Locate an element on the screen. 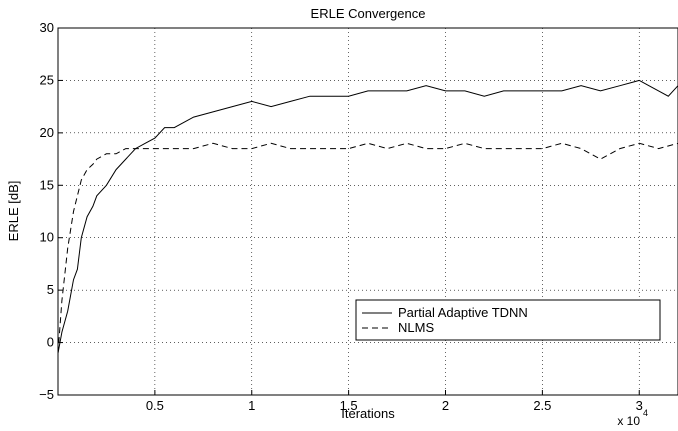  legend-box is located at coordinates (508, 320).